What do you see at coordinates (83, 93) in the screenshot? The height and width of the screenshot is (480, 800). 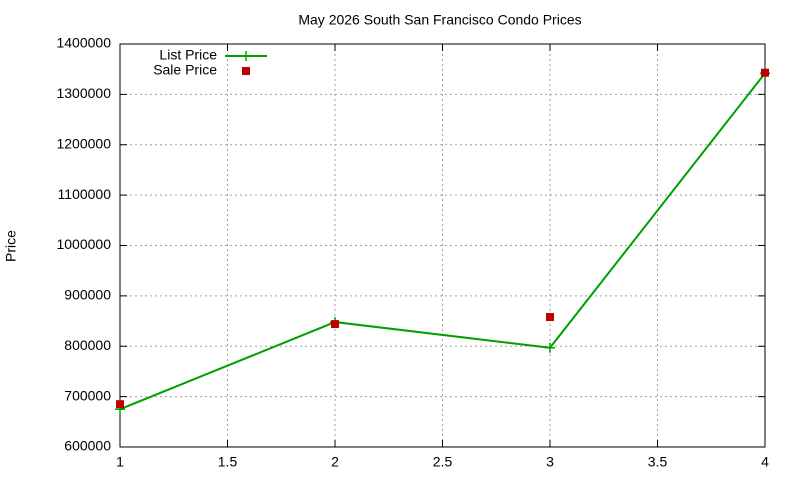 I see `y-tick-label: 1300000` at bounding box center [83, 93].